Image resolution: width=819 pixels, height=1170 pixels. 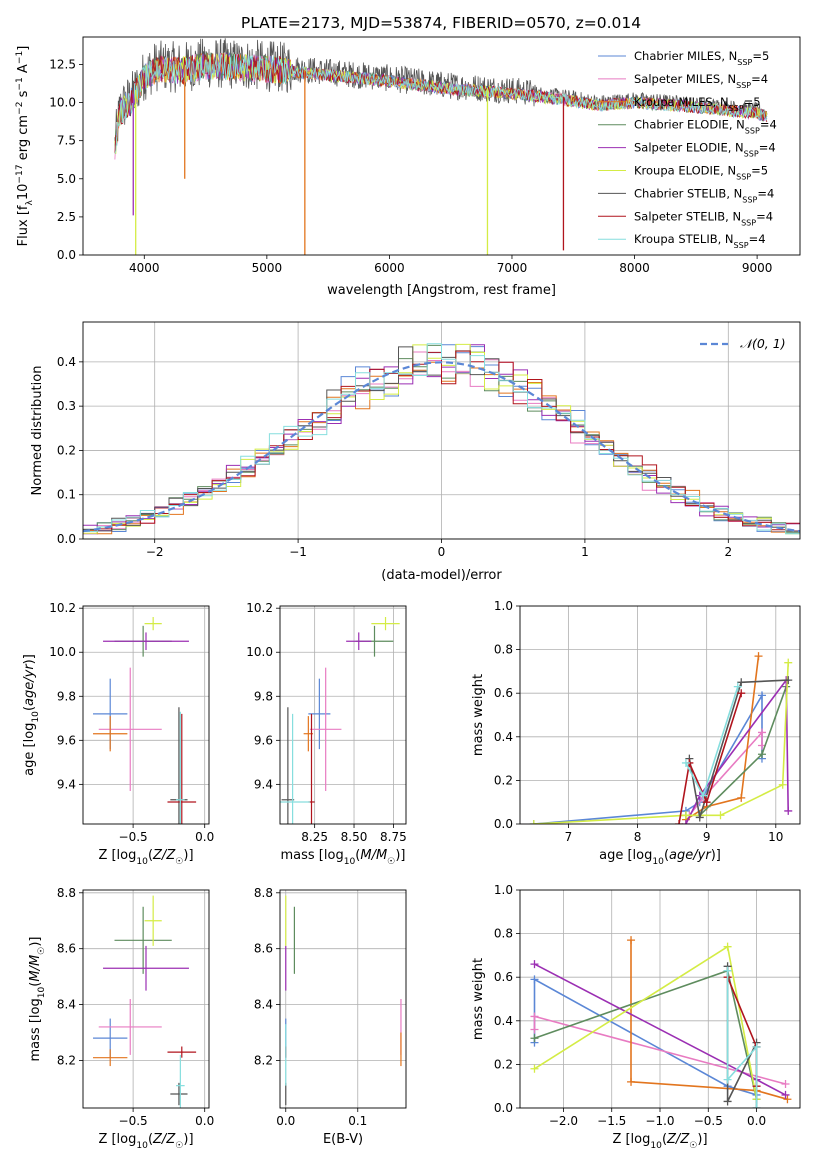 I want to click on panel-mass_vs_ebv: 0.0 0.1 8.2 8.4 8.6 8.8 E(B-V), so click(x=330, y=1016).